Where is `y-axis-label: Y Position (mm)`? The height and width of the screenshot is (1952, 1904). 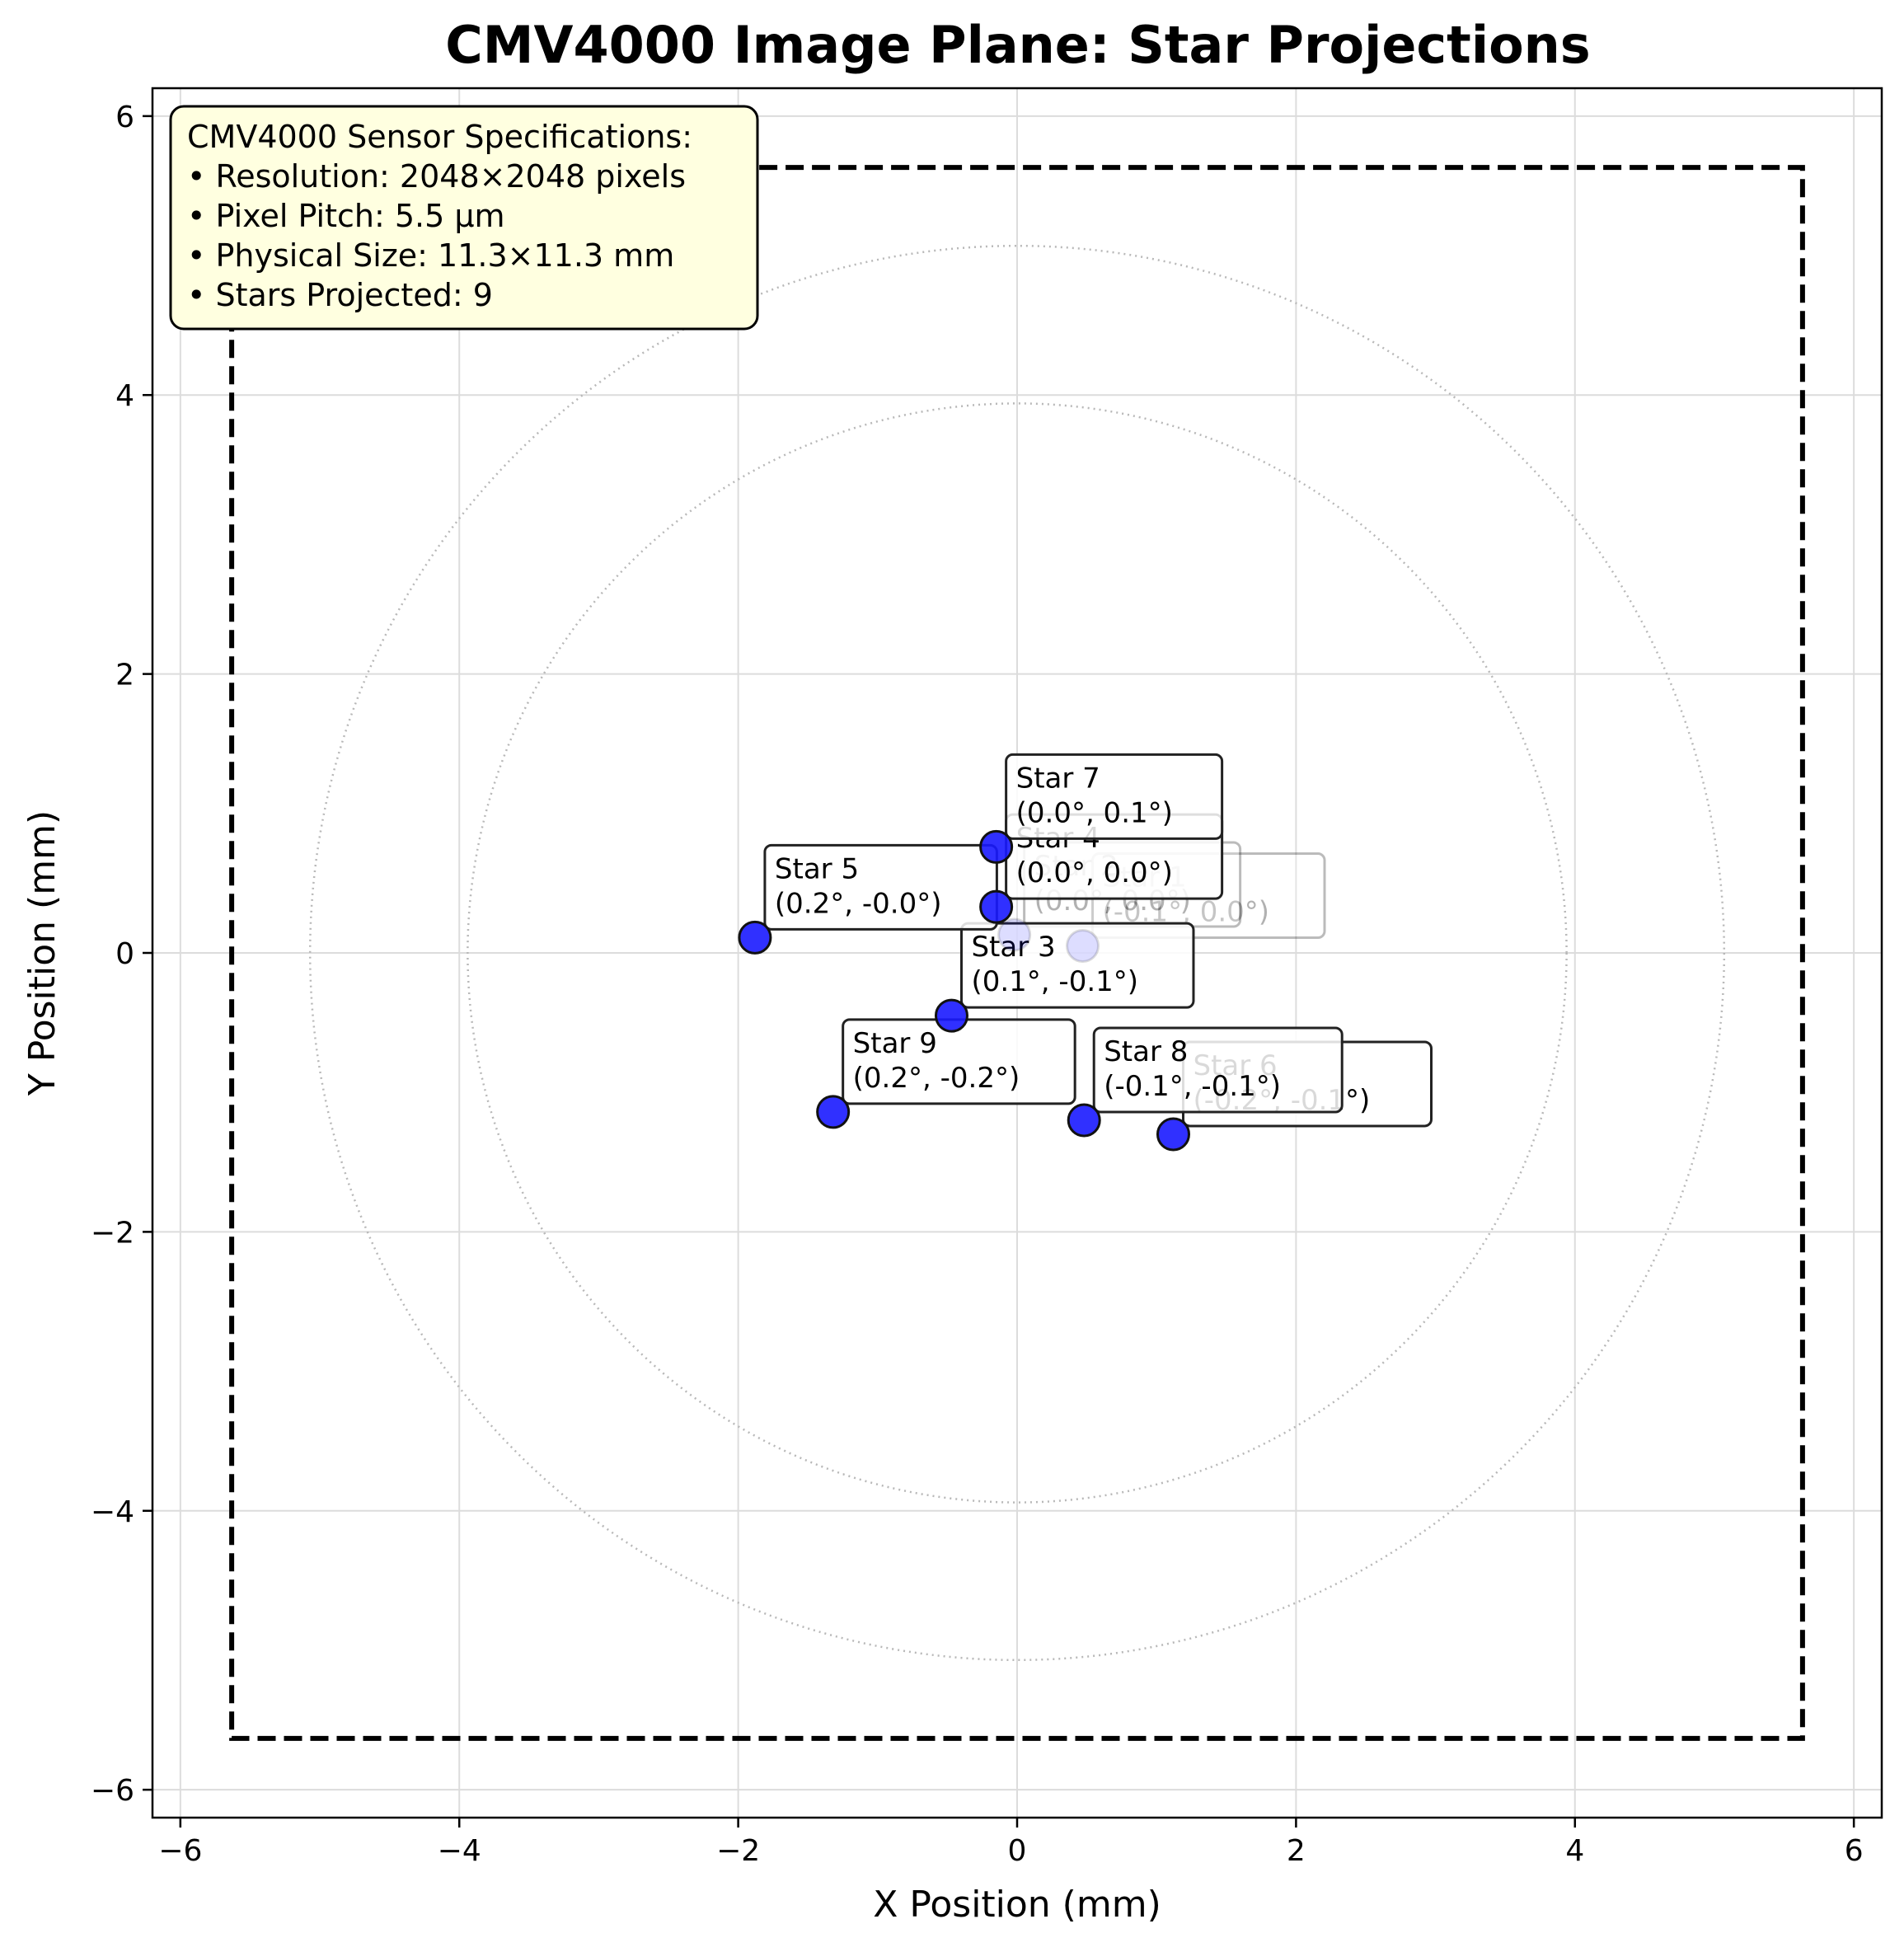
y-axis-label: Y Position (mm) is located at coordinates (42, 953).